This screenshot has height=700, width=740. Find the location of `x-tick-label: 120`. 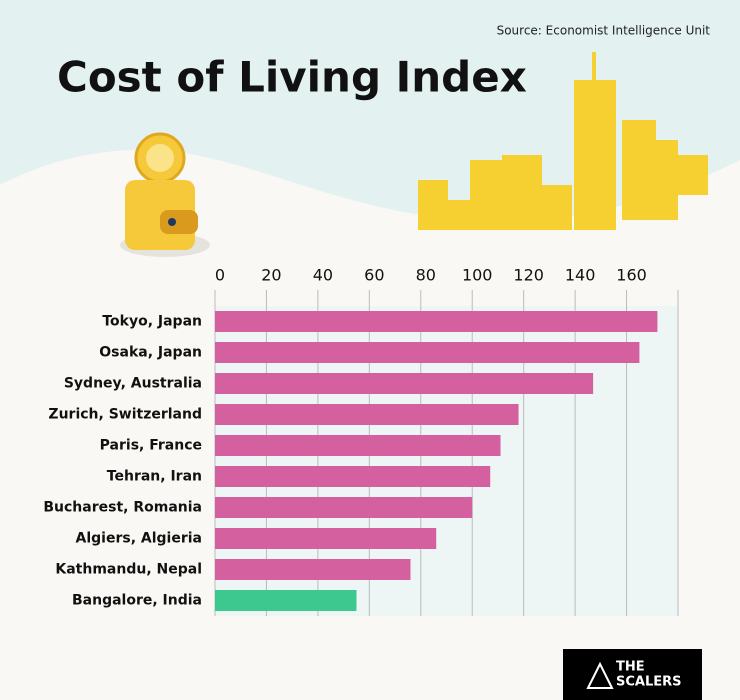

x-tick-label: 120 is located at coordinates (528, 275).